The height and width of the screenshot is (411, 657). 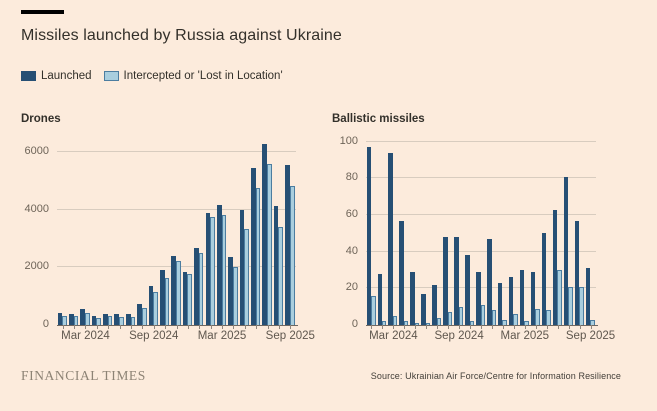 I want to click on financial-times-logo: FINANCIAL TIMES, so click(x=83, y=375).